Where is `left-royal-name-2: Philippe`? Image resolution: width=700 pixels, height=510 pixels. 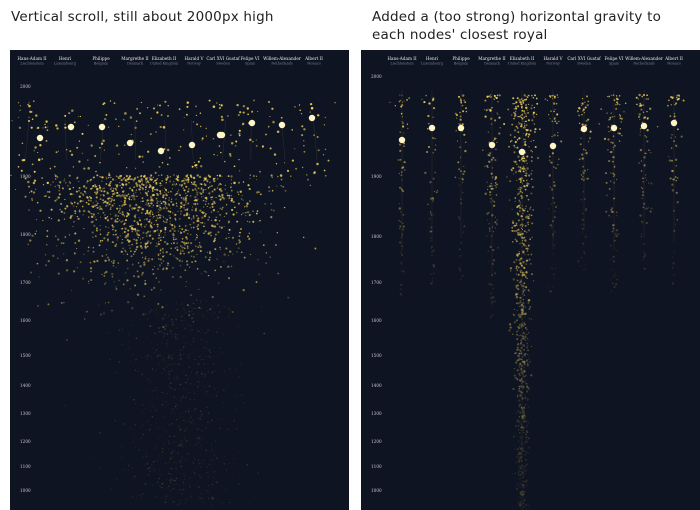 left-royal-name-2: Philippe is located at coordinates (101, 58).